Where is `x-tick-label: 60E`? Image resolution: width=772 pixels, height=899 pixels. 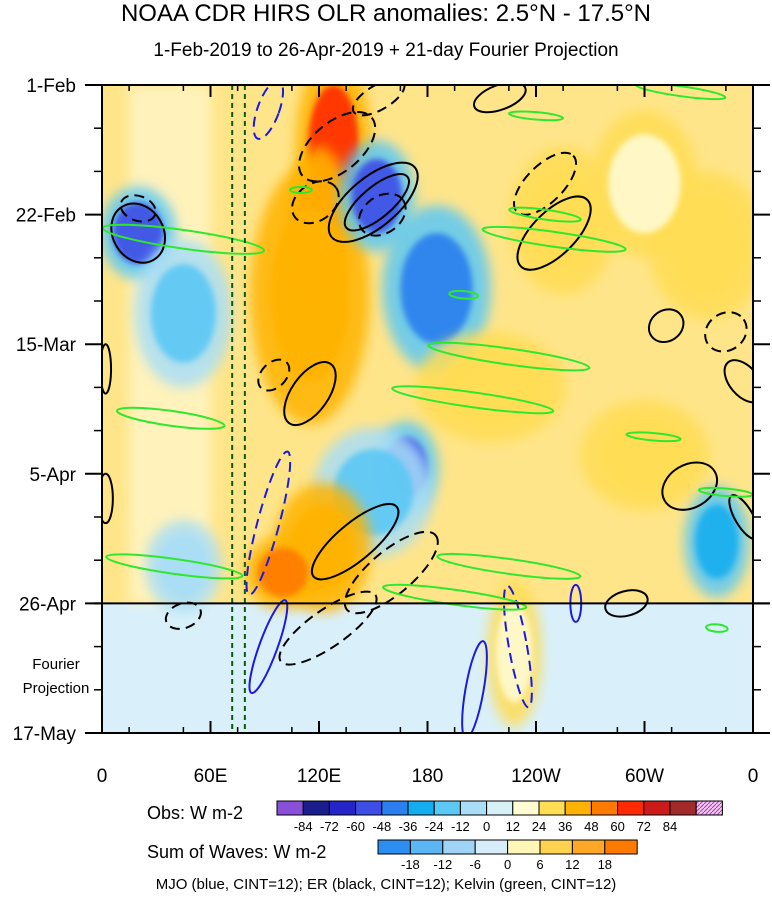
x-tick-label: 60E is located at coordinates (211, 776).